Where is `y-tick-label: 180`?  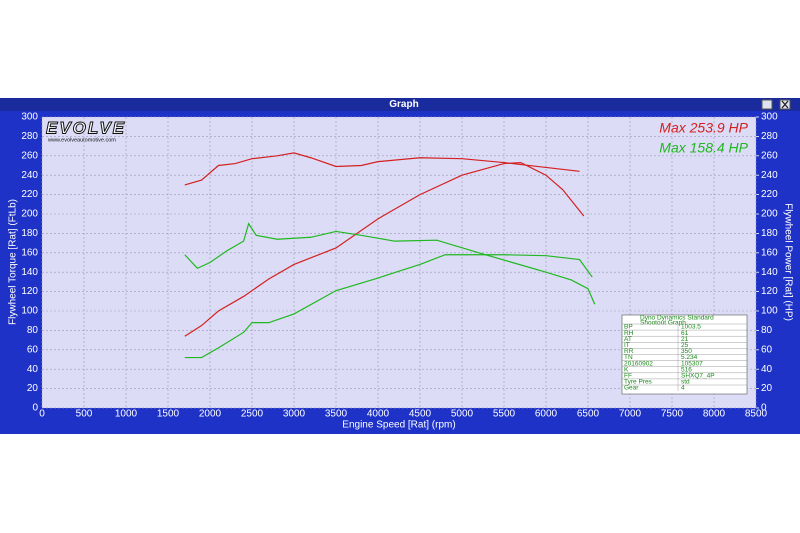 y-tick-label: 180 is located at coordinates (29, 233).